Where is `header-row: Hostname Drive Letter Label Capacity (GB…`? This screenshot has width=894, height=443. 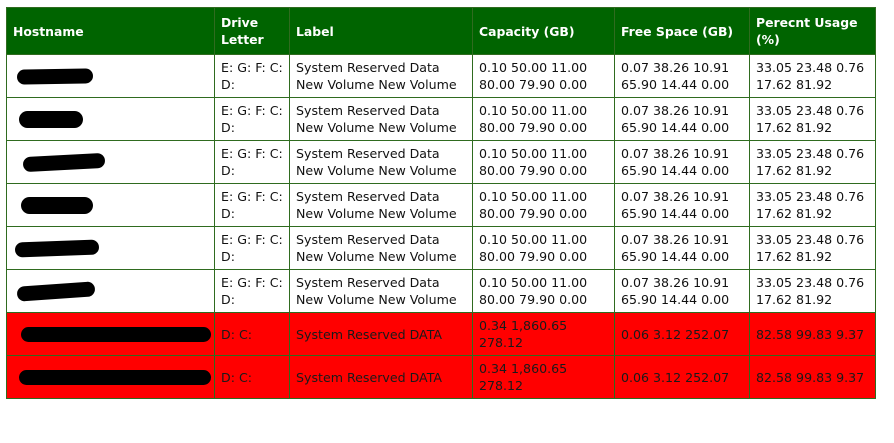
header-row: Hostname Drive Letter Label Capacity (GB… is located at coordinates (441, 31).